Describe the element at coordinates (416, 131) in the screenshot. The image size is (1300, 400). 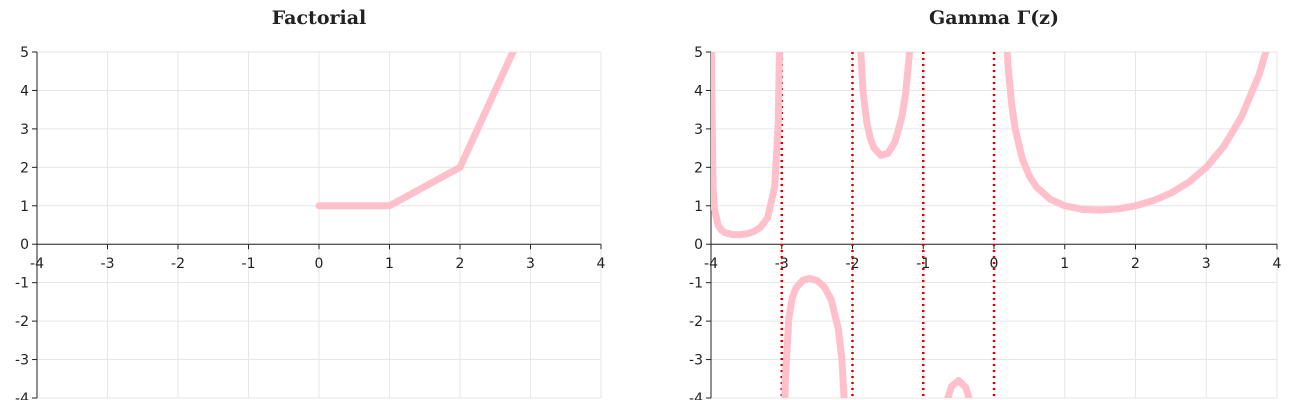
I see `line` at that location.